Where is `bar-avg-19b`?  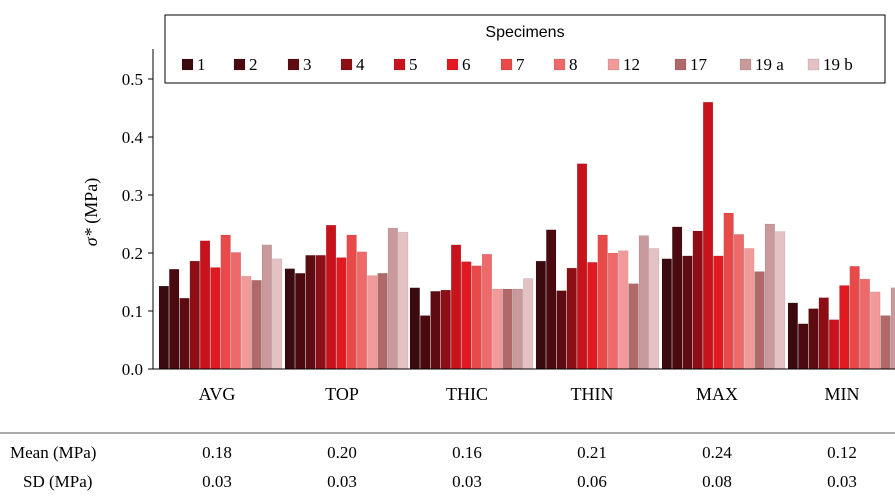
bar-avg-19b is located at coordinates (277, 314).